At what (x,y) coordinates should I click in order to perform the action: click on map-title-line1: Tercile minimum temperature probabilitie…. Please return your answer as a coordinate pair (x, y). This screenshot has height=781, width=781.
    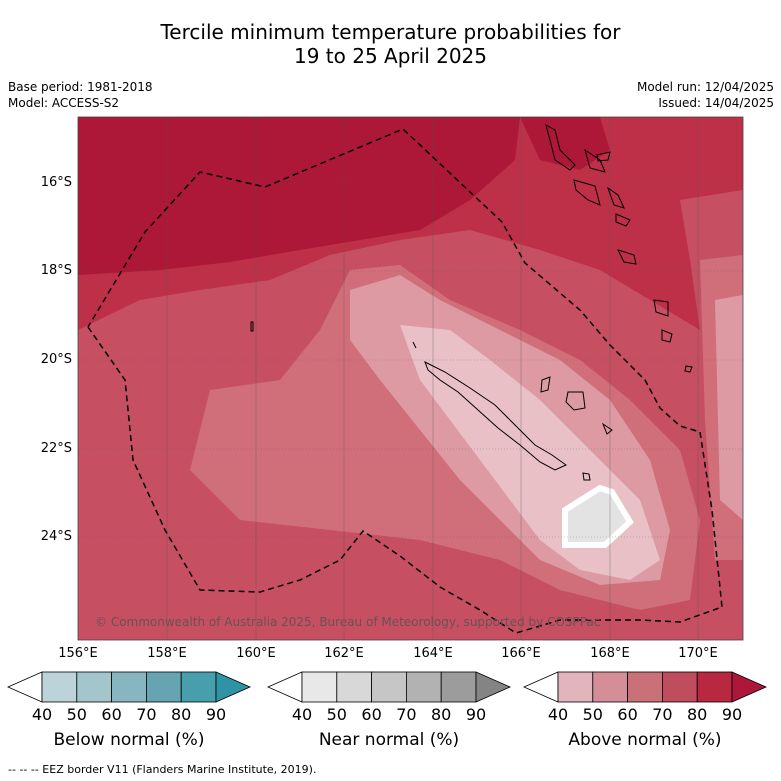
    Looking at the image, I should click on (390, 32).